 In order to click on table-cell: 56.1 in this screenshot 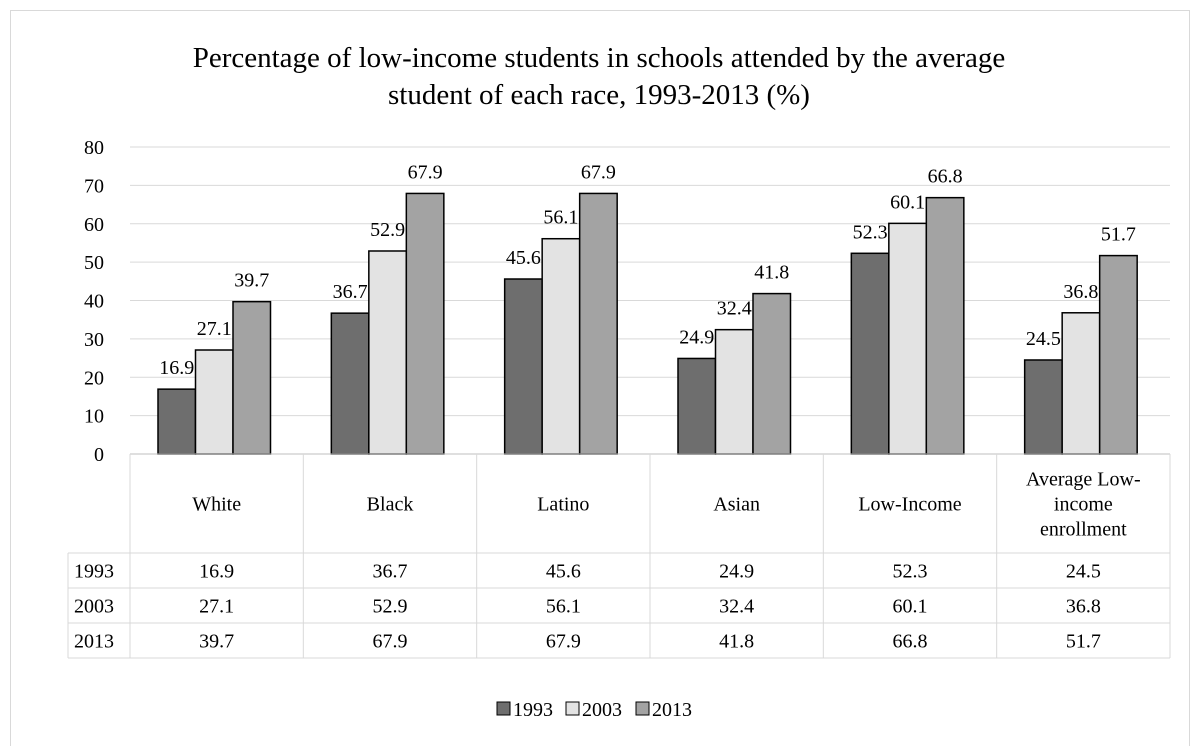, I will do `click(563, 607)`.